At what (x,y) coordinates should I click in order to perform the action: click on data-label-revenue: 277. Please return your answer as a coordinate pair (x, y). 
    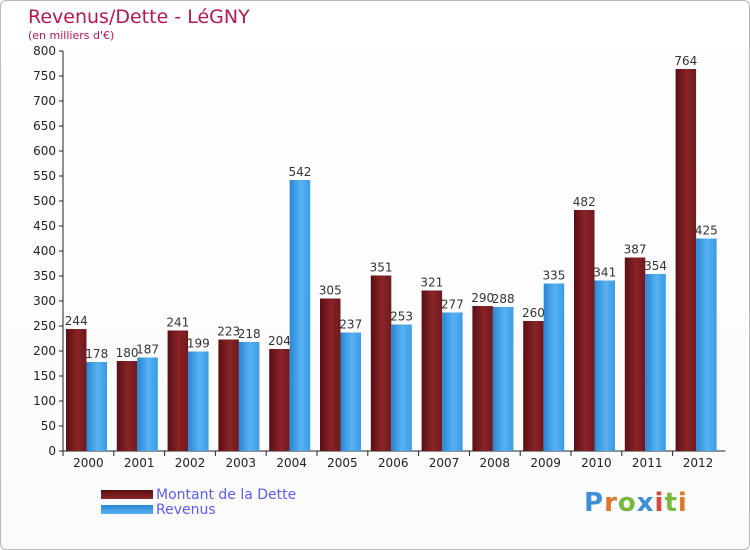
    Looking at the image, I should click on (452, 305).